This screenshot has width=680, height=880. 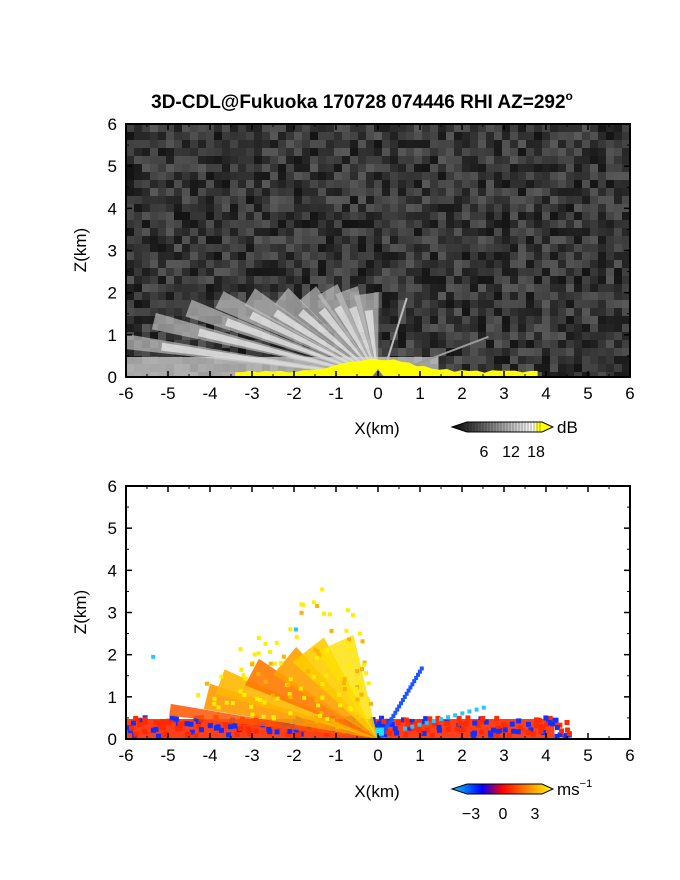 I want to click on x-tick-label: -6, so click(x=125, y=393).